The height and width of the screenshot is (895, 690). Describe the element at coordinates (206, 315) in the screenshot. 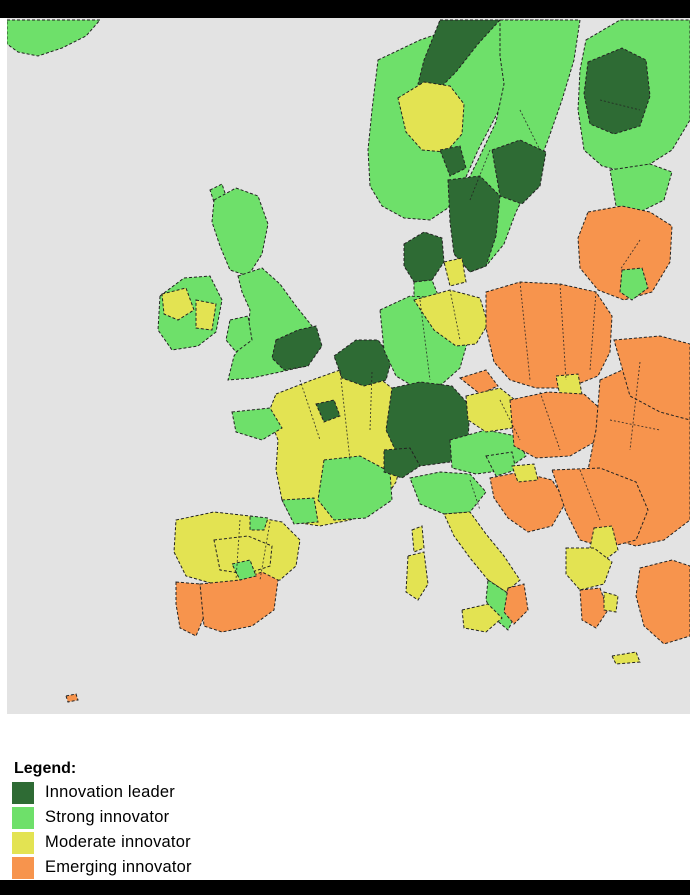

I see `region-ireland-moderate-b` at that location.